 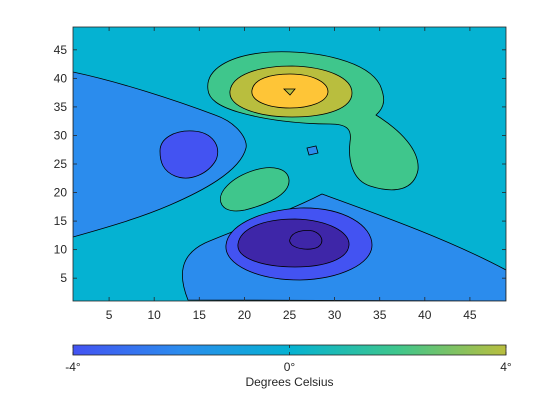 I want to click on x-tick-label: 10, so click(x=155, y=315).